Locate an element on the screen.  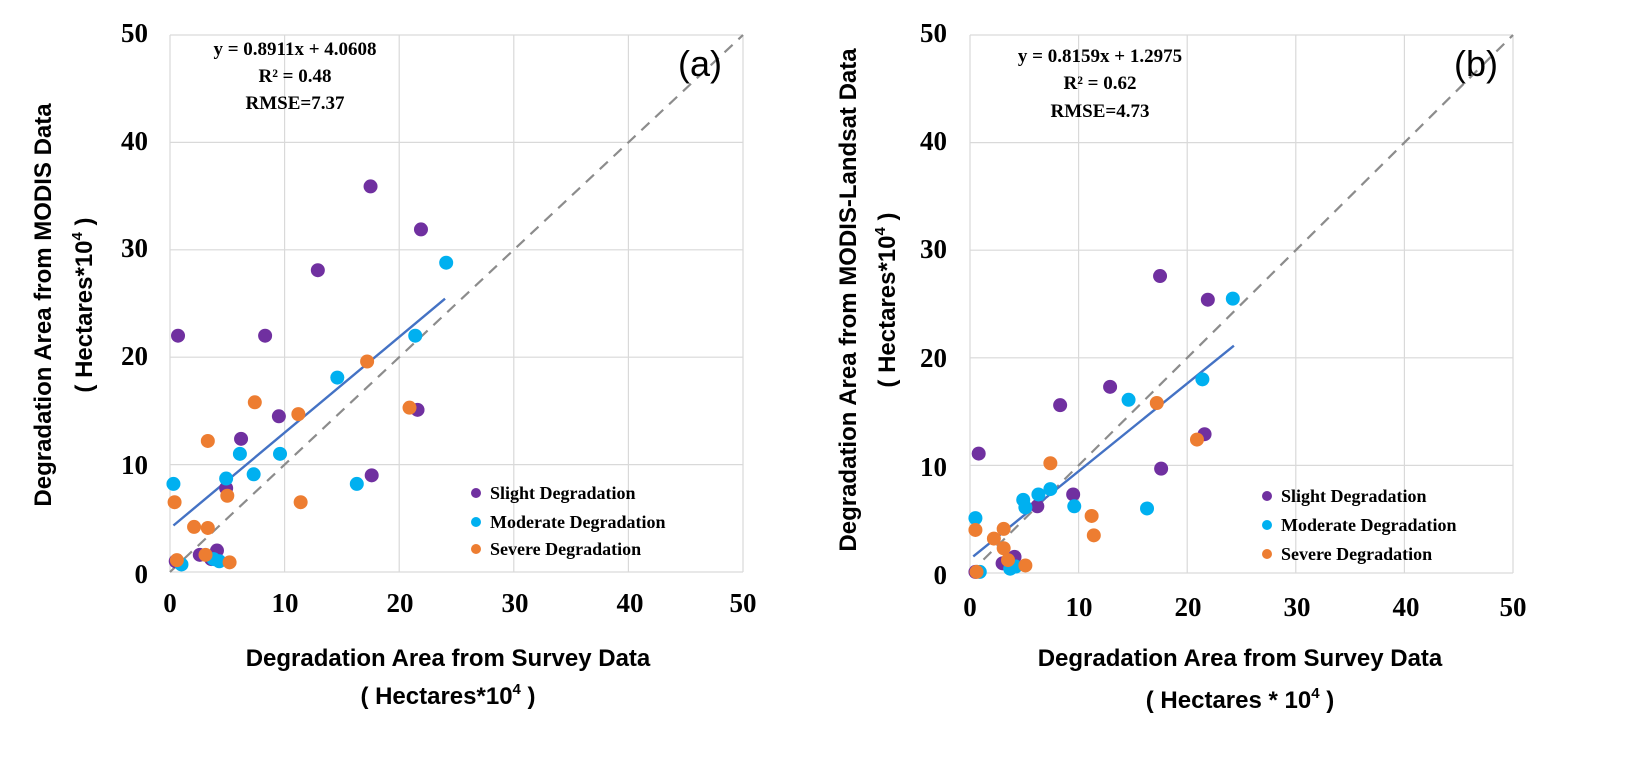
regression-equation: y = 0.8911x + 4.0608 is located at coordinates (294, 49).